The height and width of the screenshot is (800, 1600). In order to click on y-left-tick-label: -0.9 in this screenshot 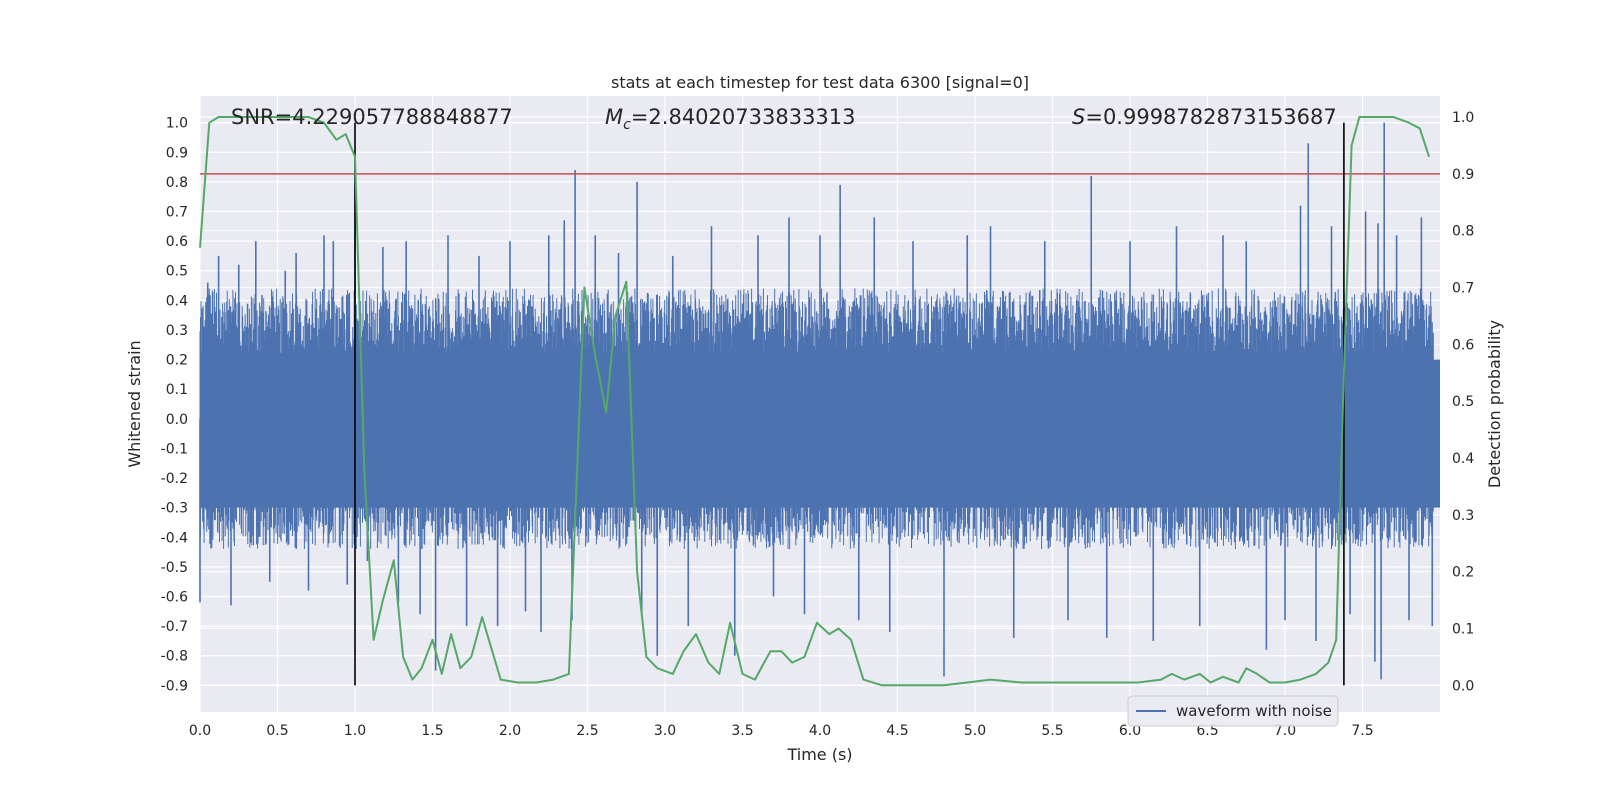, I will do `click(174, 686)`.